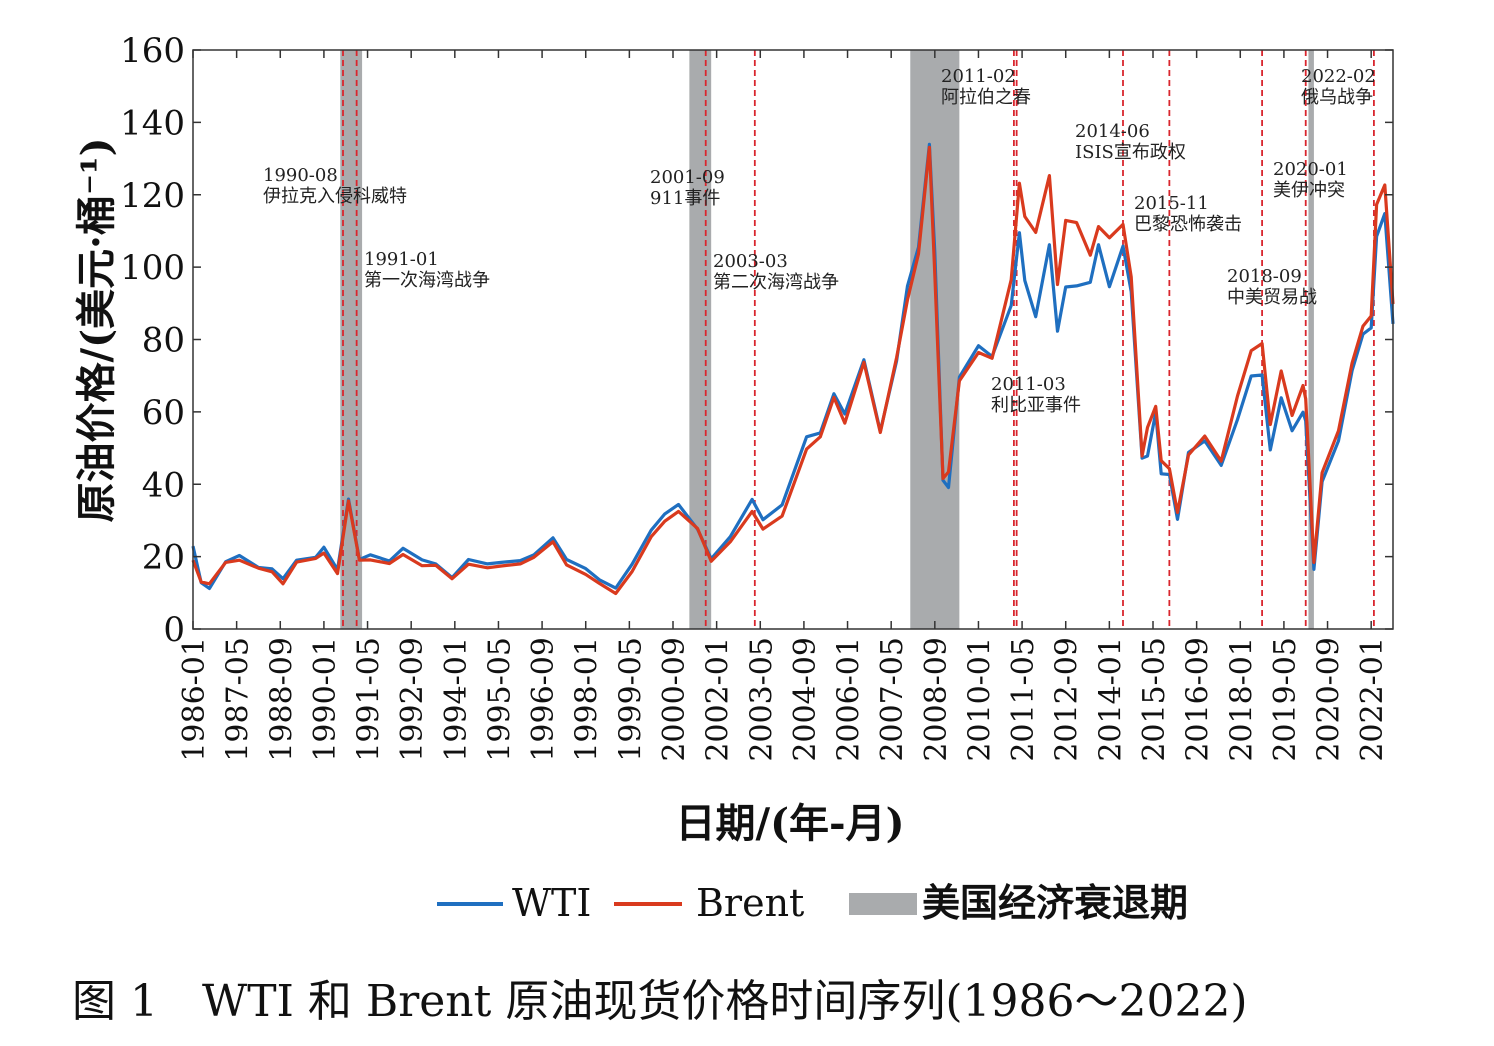  What do you see at coordinates (789, 823) in the screenshot?
I see `x-axis-label: 日期/(年-月)` at bounding box center [789, 823].